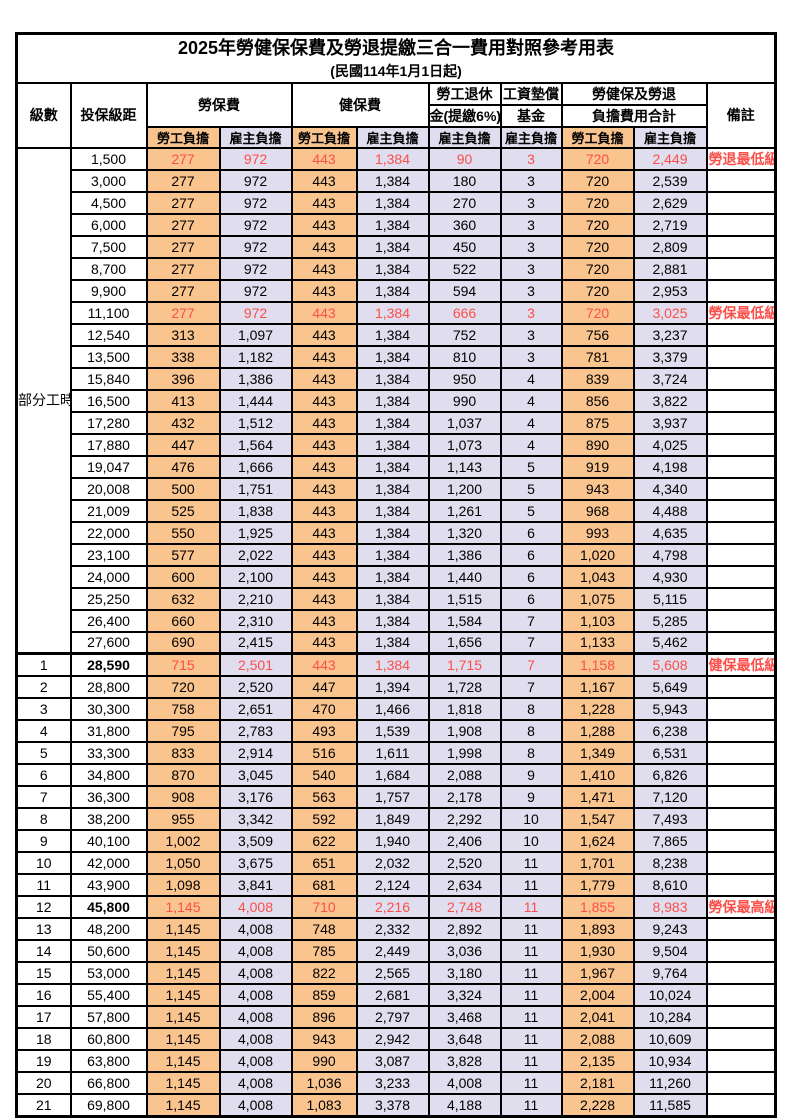 The height and width of the screenshot is (1120, 791). What do you see at coordinates (464, 841) in the screenshot?
I see `value-cell: 2,406` at bounding box center [464, 841].